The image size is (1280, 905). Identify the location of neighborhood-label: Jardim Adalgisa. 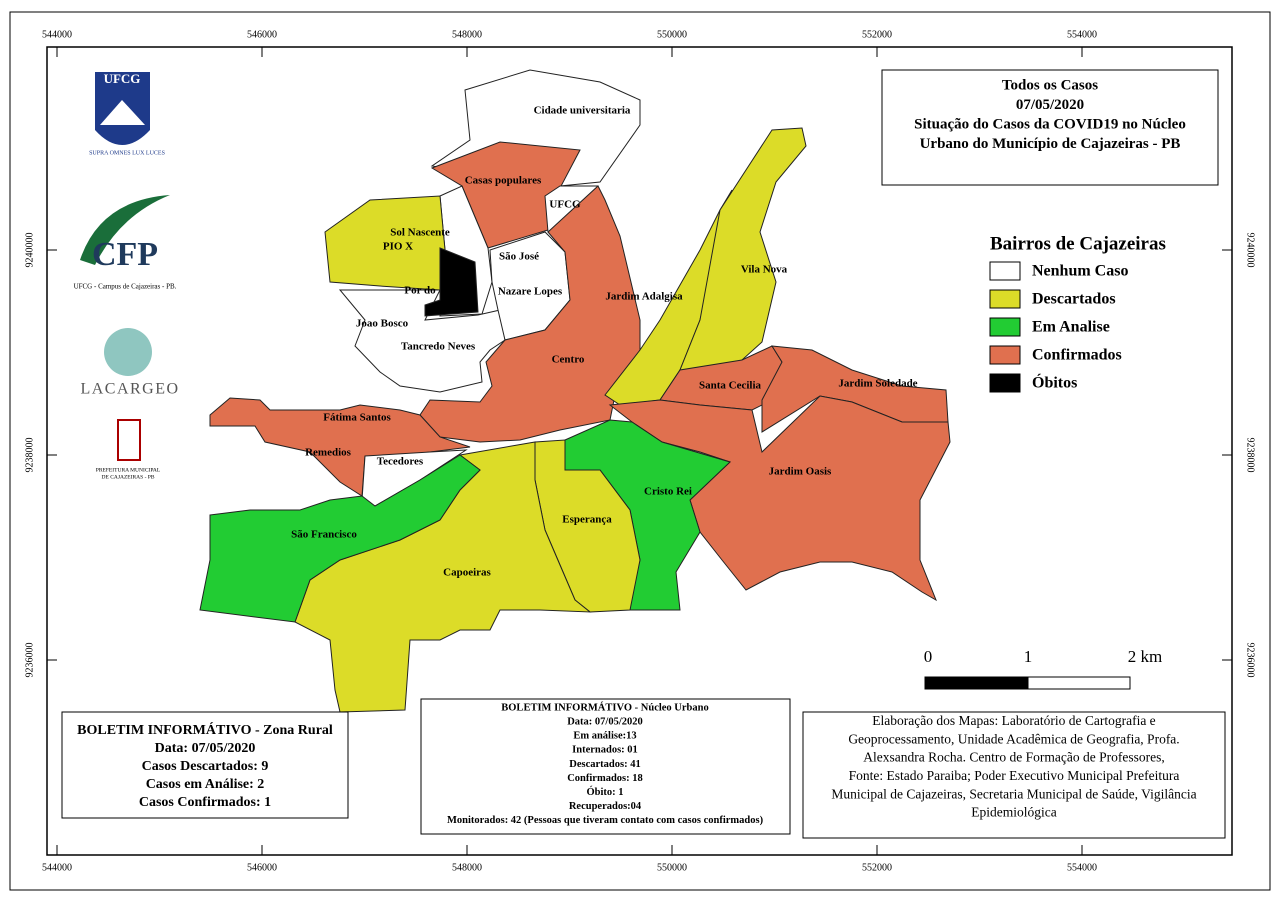
(644, 297).